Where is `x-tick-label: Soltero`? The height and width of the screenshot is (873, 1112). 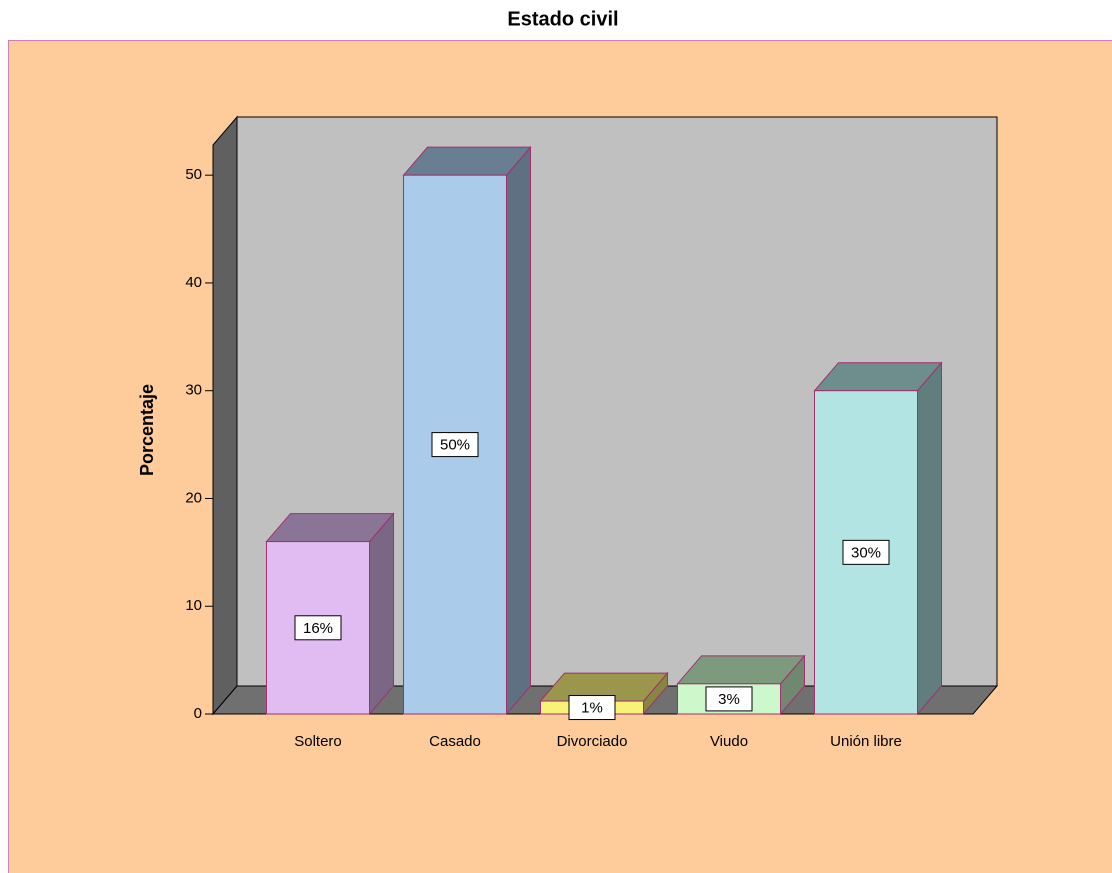 x-tick-label: Soltero is located at coordinates (318, 741).